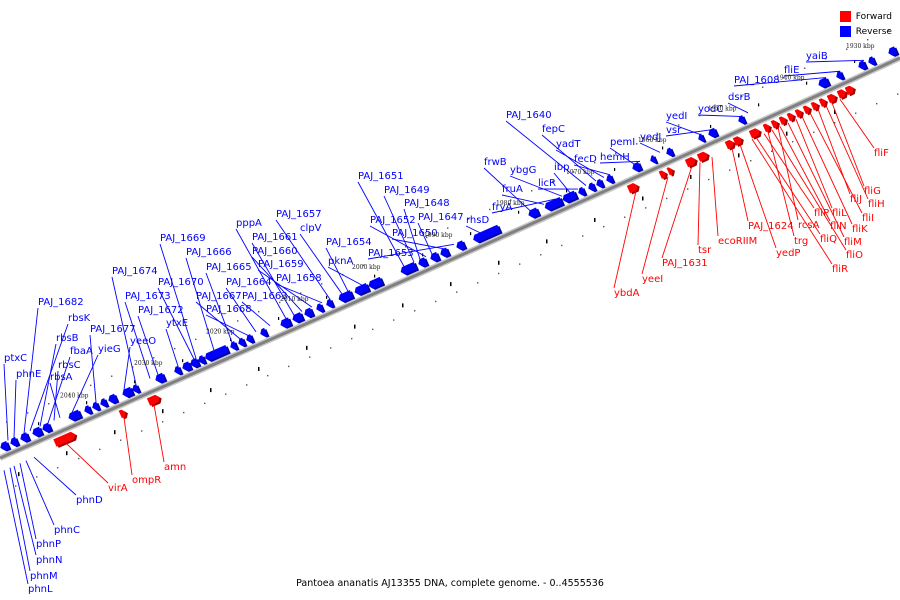  Describe the element at coordinates (183, 238) in the screenshot. I see `gene-label-reverse_labels-16: PAJ_1669` at that location.